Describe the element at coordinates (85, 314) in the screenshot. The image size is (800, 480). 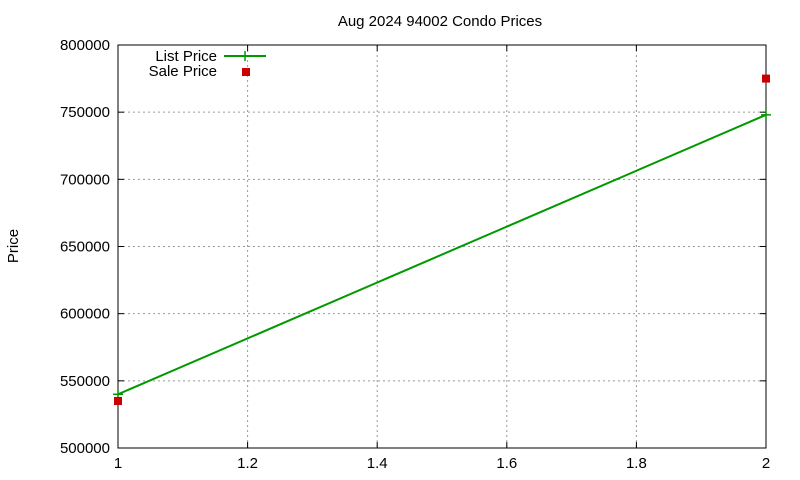
I see `y-tick-label: 600000` at that location.